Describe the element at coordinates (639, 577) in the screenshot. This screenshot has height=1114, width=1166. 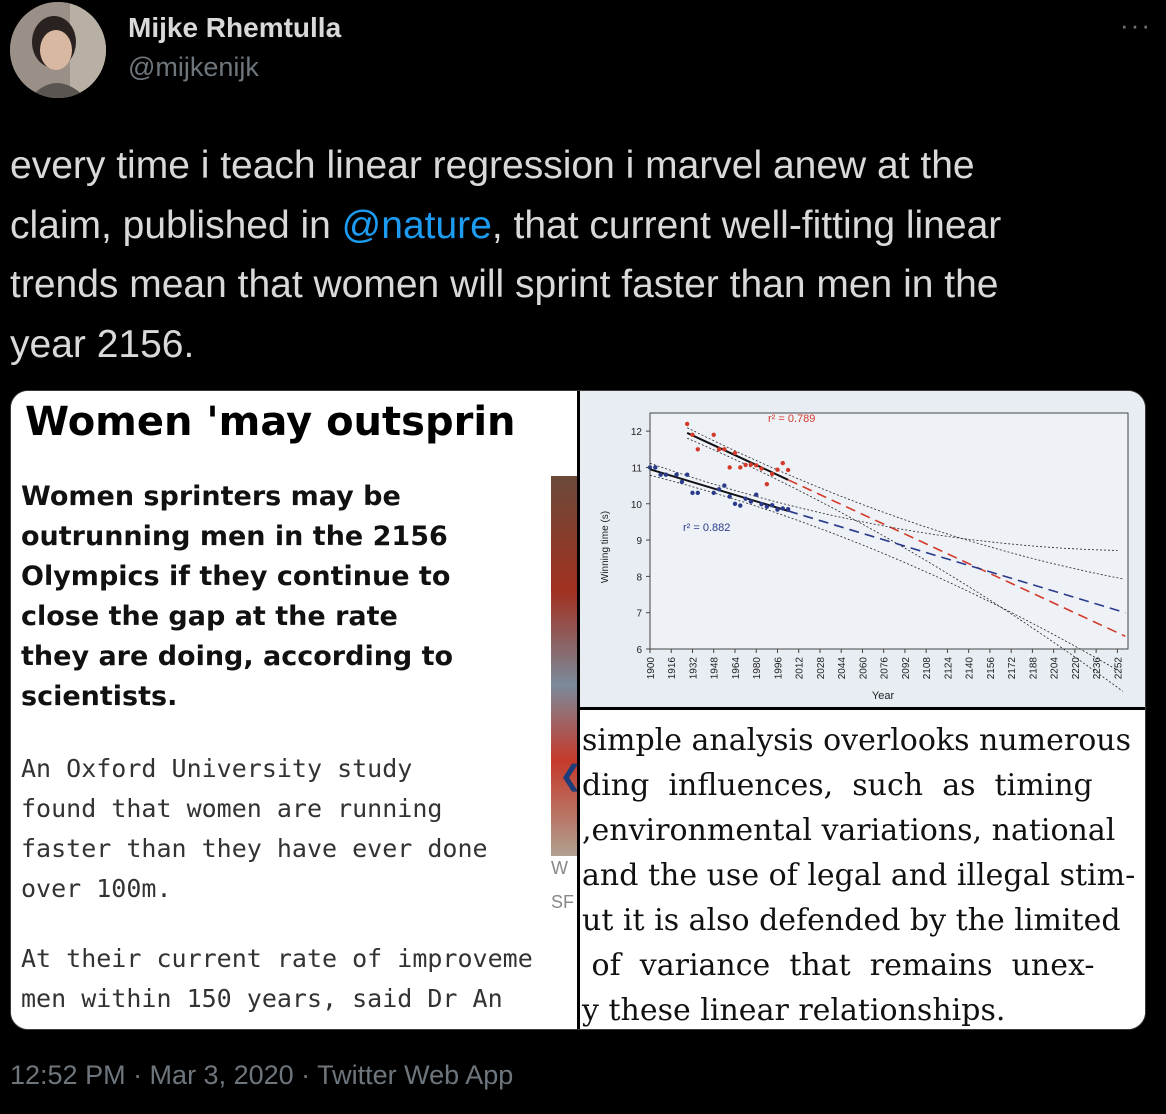
I see `y-tick-label: 8` at that location.